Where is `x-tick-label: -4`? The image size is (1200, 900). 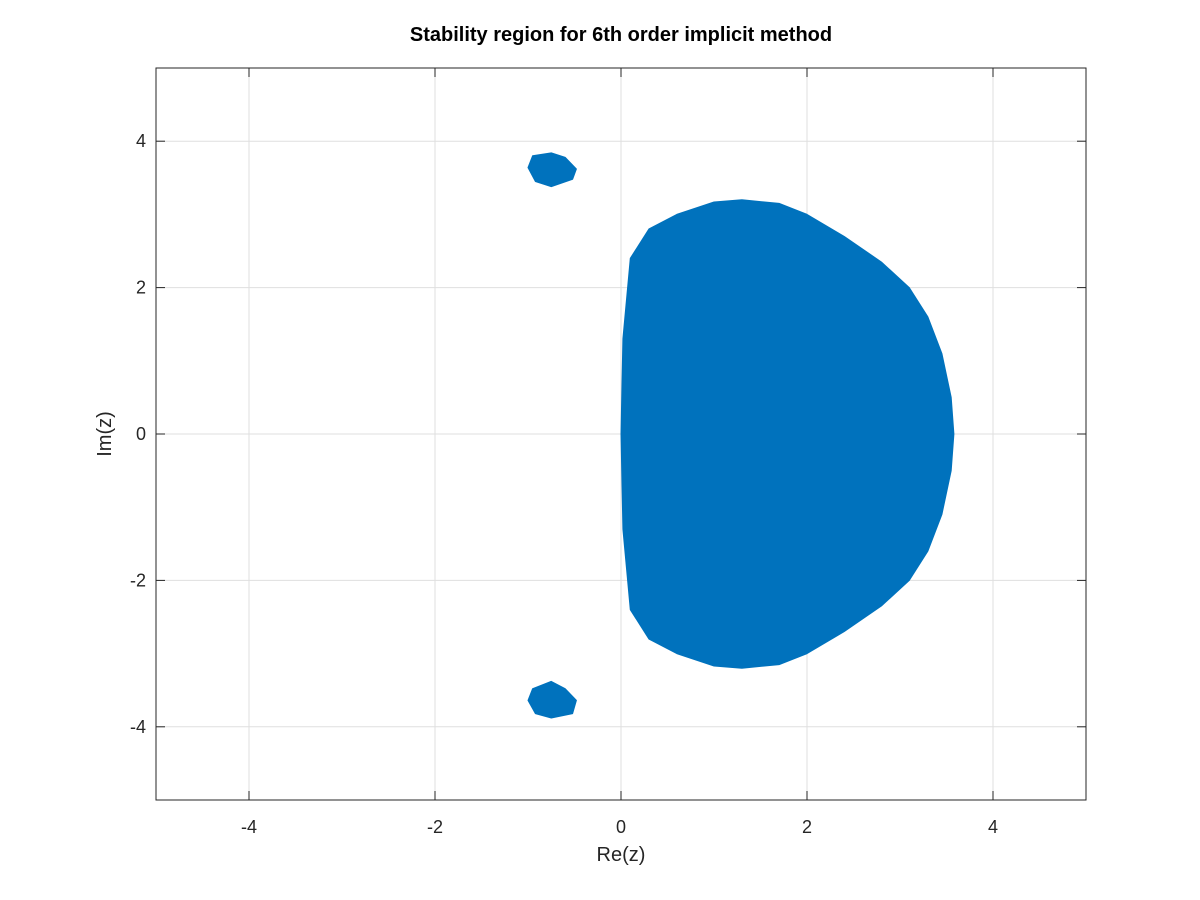 x-tick-label: -4 is located at coordinates (249, 827).